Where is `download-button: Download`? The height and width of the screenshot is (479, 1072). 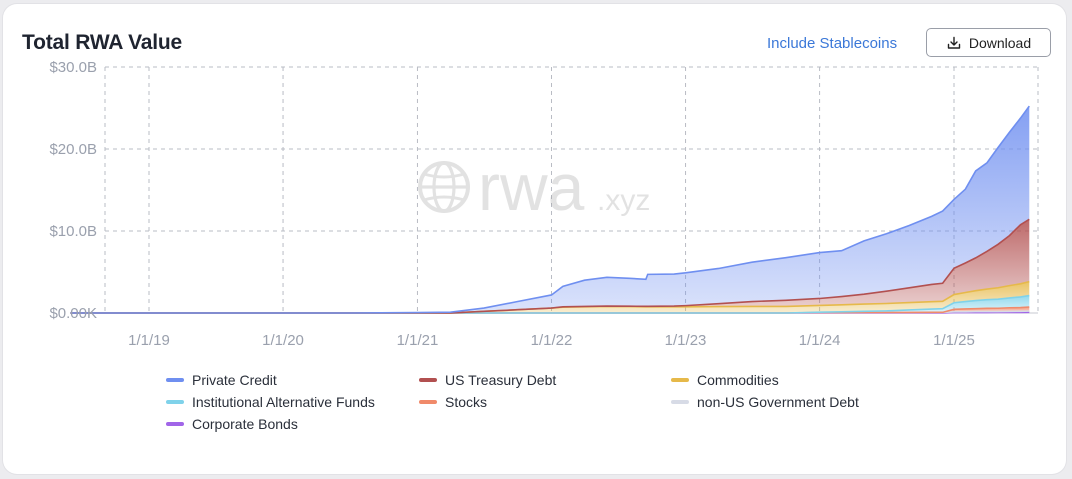
download-button: Download is located at coordinates (988, 42).